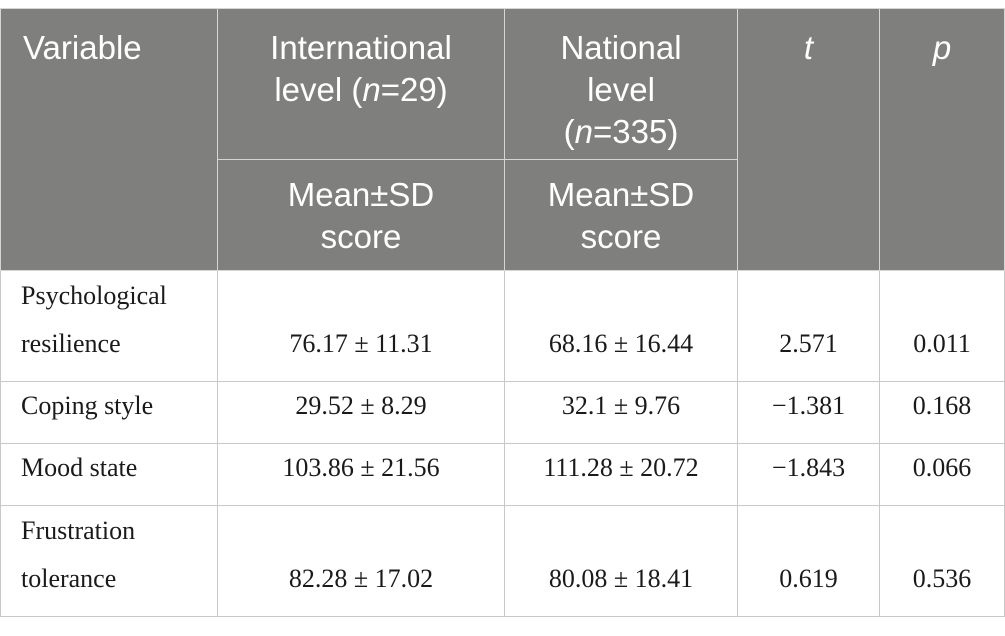 The height and width of the screenshot is (636, 1005). What do you see at coordinates (621, 47) in the screenshot?
I see `header-national-line1: National` at bounding box center [621, 47].